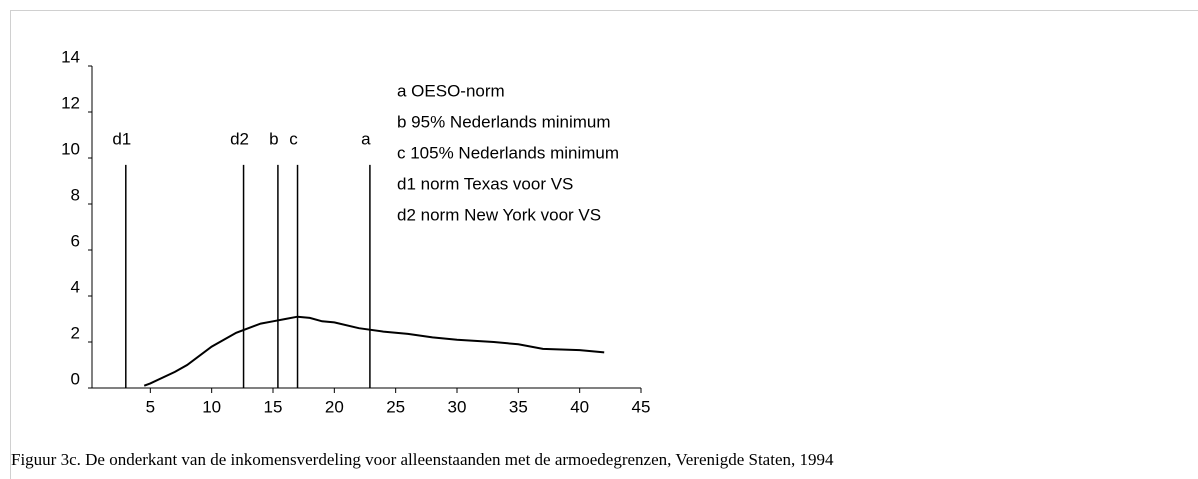 The width and height of the screenshot is (1198, 479). What do you see at coordinates (70, 102) in the screenshot?
I see `y-tick-label: 12` at bounding box center [70, 102].